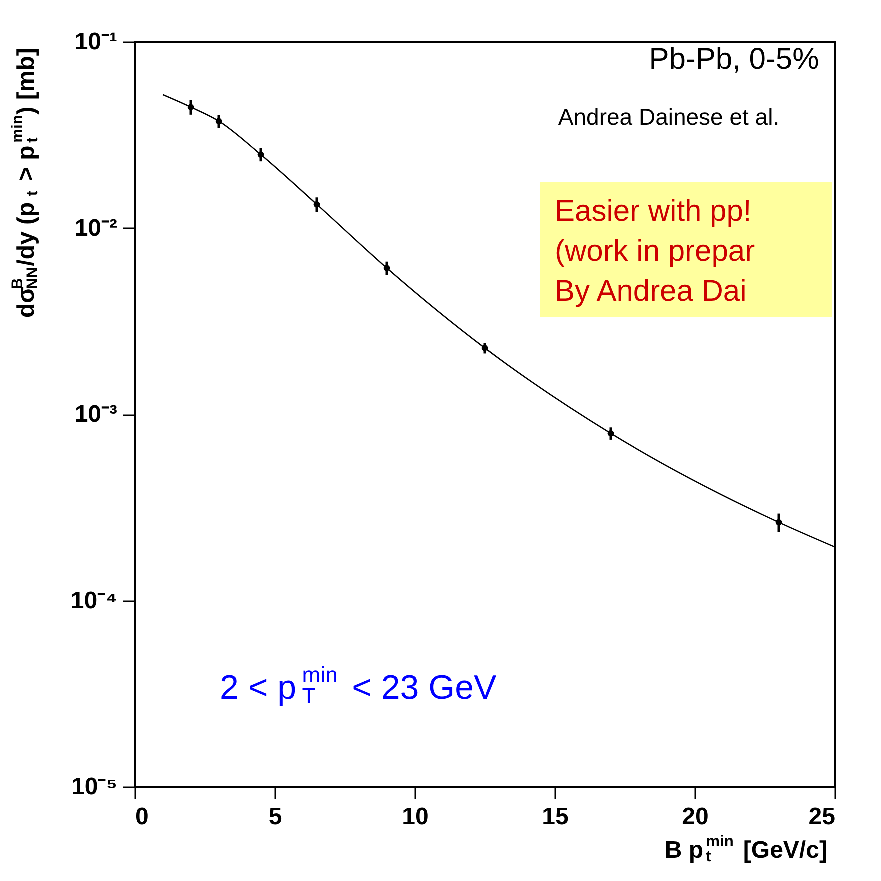  What do you see at coordinates (96, 414) in the screenshot?
I see `y-tick-label: 10⁻³` at bounding box center [96, 414].